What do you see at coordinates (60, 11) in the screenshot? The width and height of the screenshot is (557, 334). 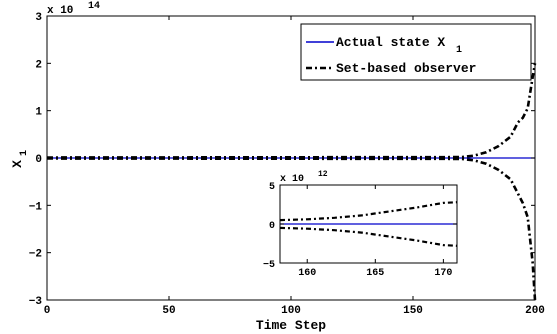 I see `y-multiplier-base: x 10` at bounding box center [60, 11].